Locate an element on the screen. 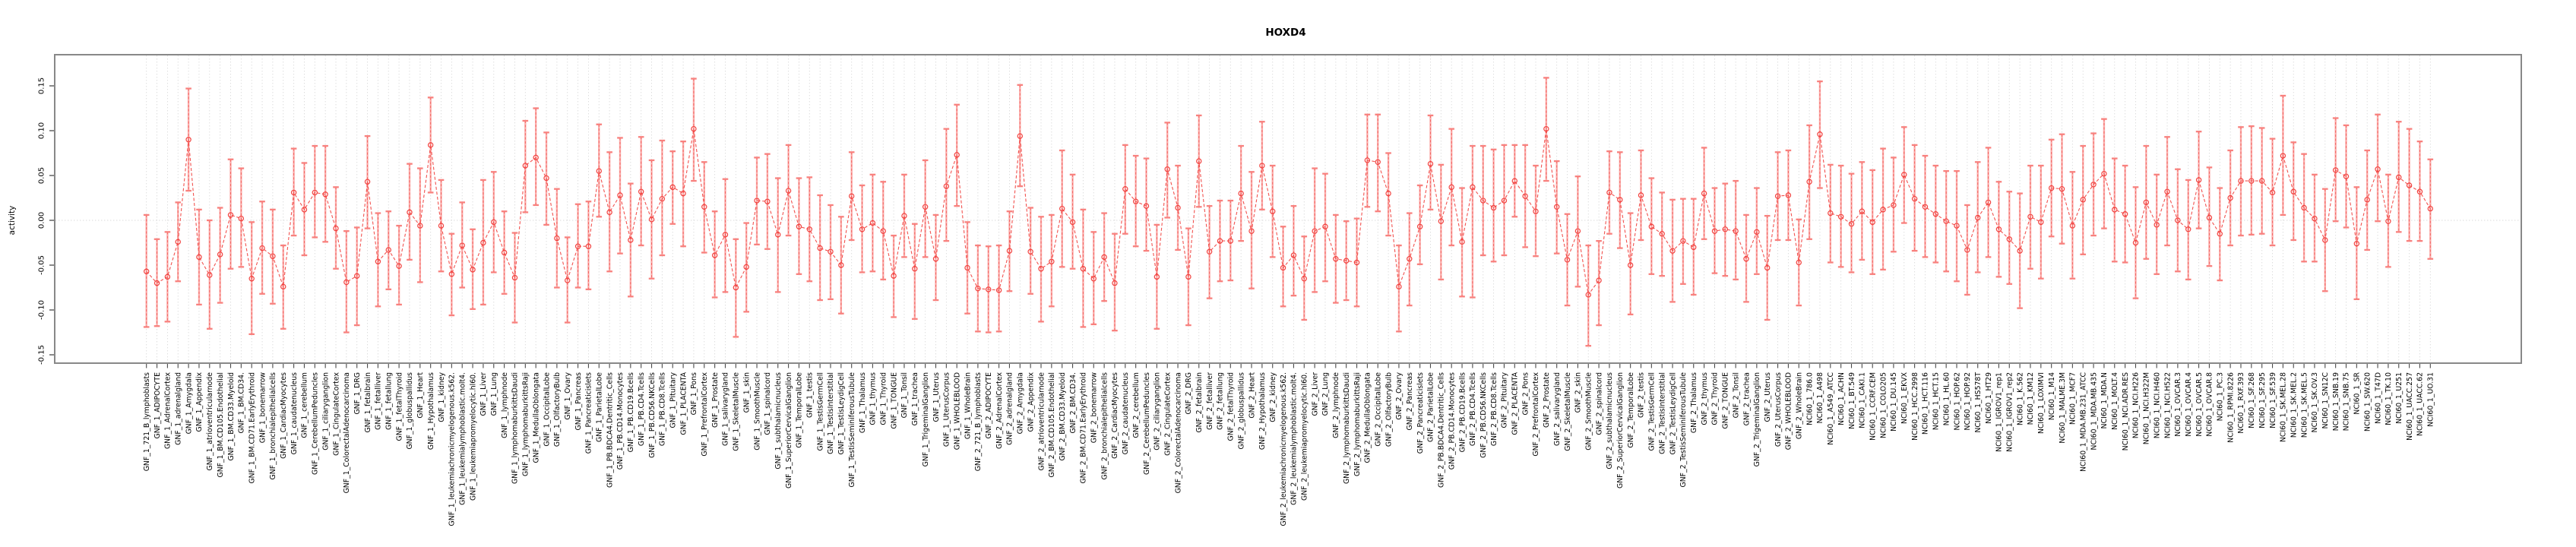 This screenshot has height=547, width=2576. x-tick-label: GNF_1_ciliaryganglion is located at coordinates (325, 411).